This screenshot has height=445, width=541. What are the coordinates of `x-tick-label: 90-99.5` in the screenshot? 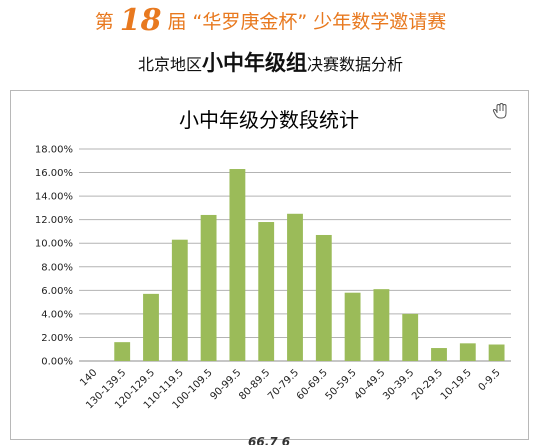 It's located at (225, 384).